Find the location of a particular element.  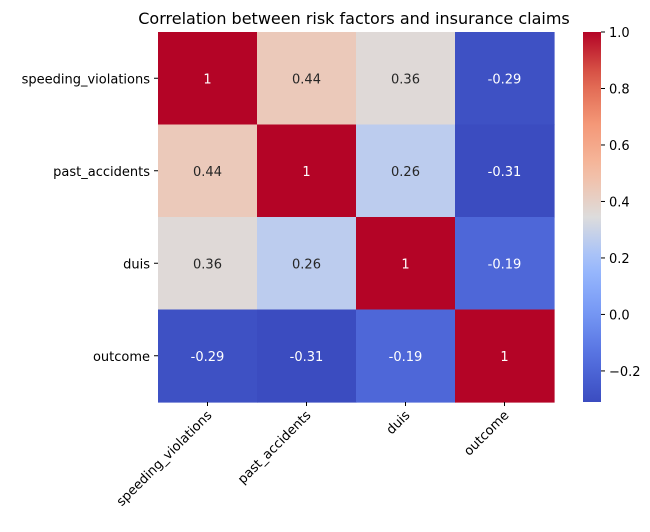

colorbar-tick-label: 1.0 is located at coordinates (619, 33).